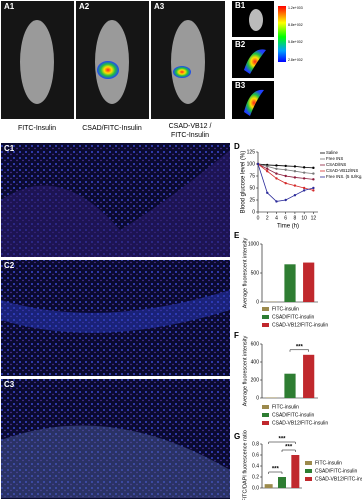 The width and height of the screenshot is (362, 500). Describe the element at coordinates (344, 176) in the screenshot. I see `legend-label: Free INS. (5 IU/Kg, S.C.)` at that location.